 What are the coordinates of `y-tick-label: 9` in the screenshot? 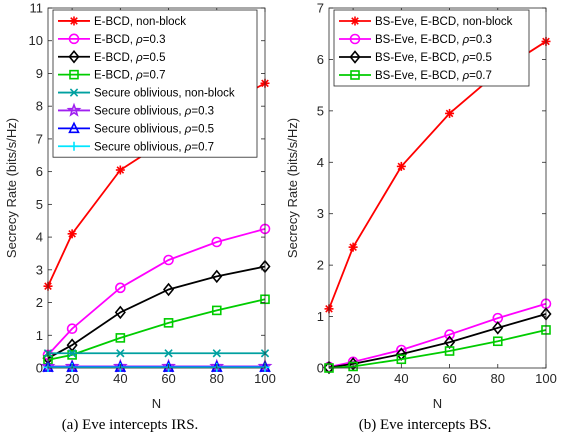 It's located at (39, 73).